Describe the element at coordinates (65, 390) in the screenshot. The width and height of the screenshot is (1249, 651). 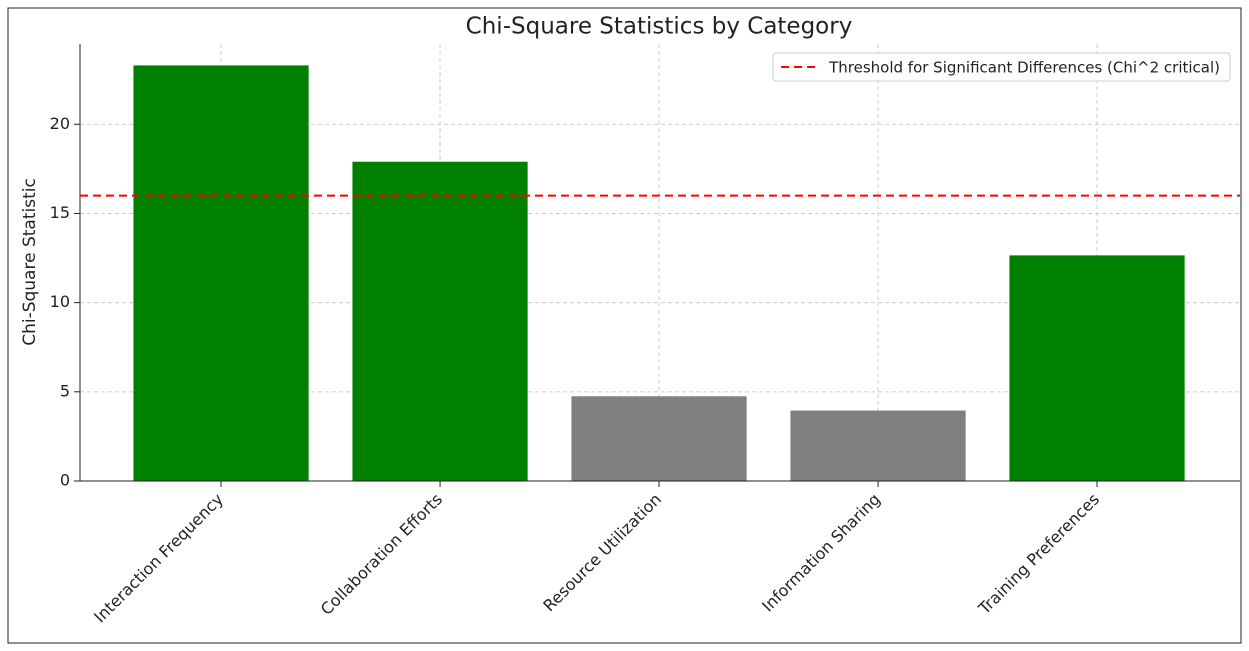
I see `y-tick-label: 5` at that location.